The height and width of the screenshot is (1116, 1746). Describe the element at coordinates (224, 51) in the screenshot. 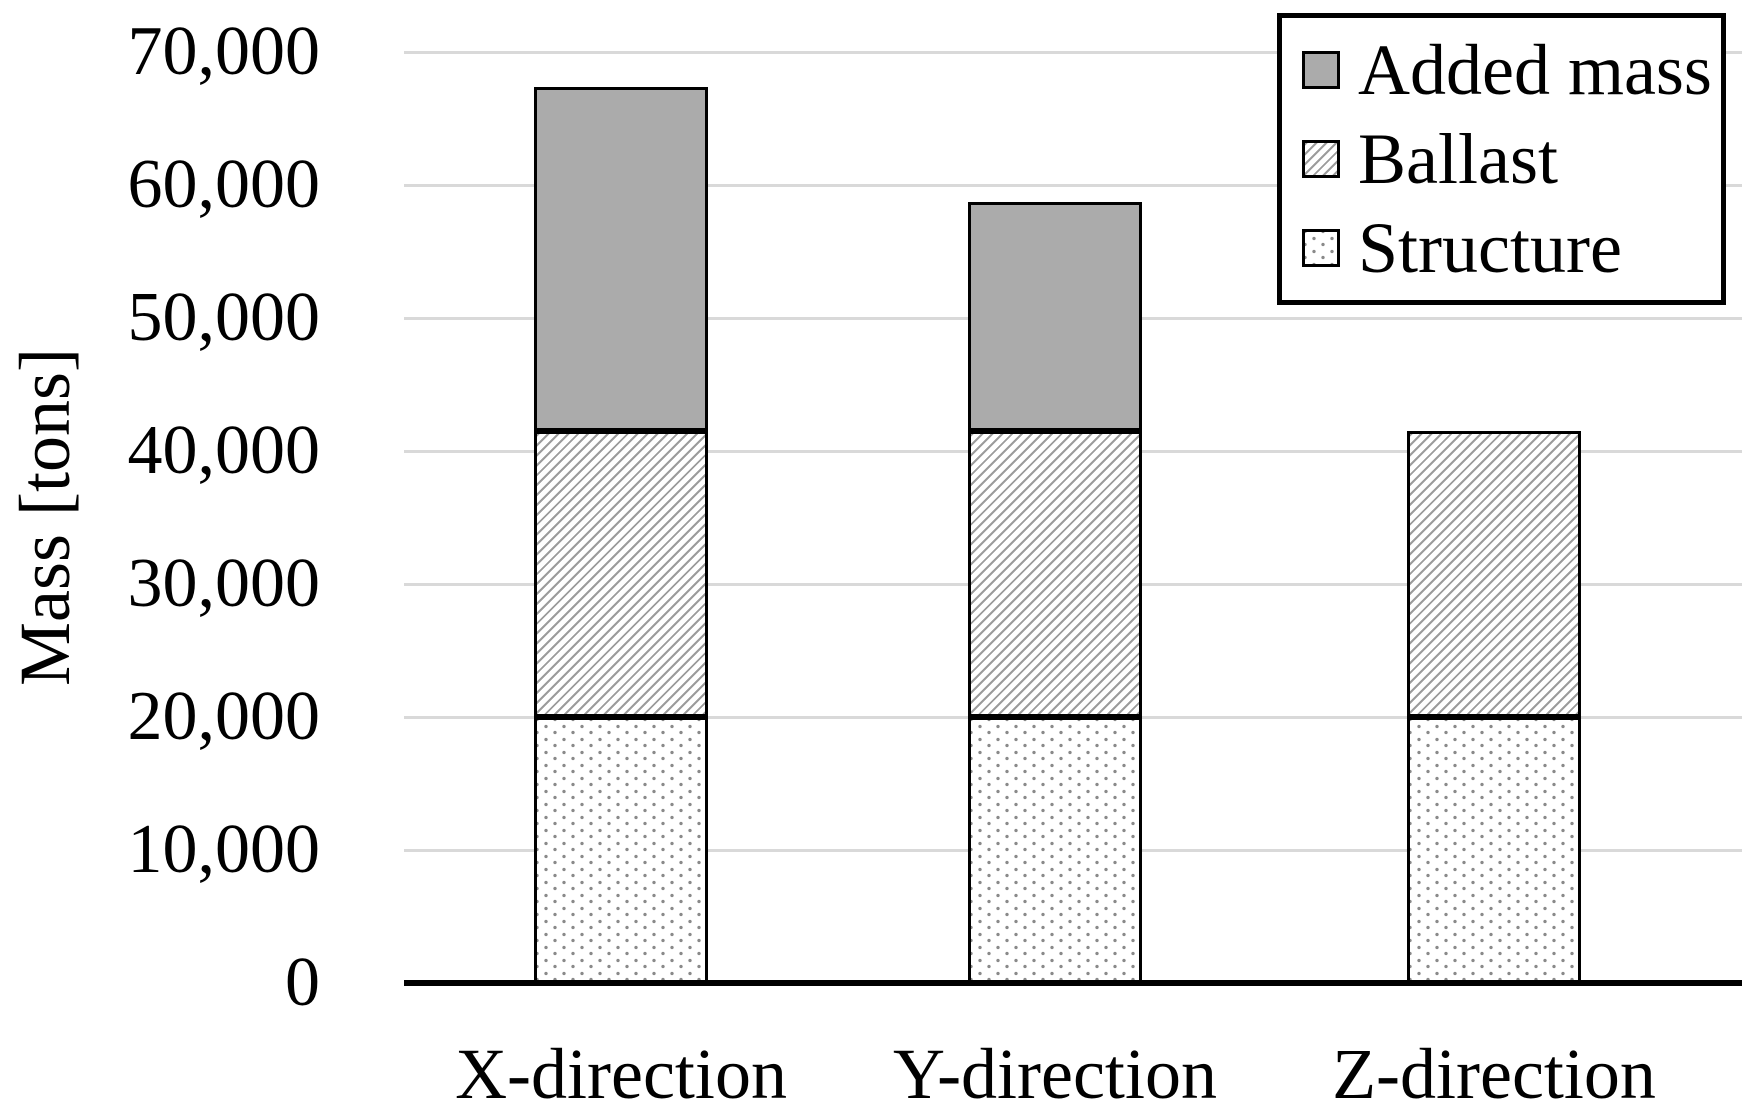

I see `y-tick-label: 70,000` at that location.